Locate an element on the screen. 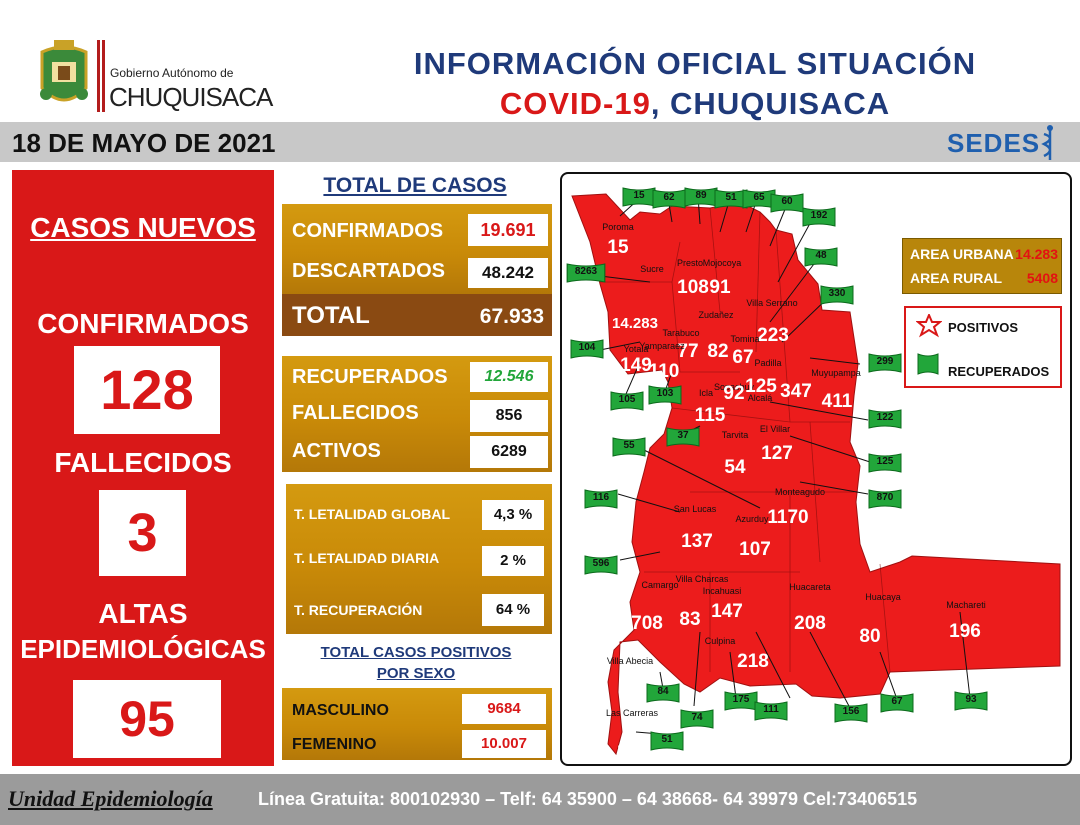  flag-value: 89 is located at coordinates (701, 195).